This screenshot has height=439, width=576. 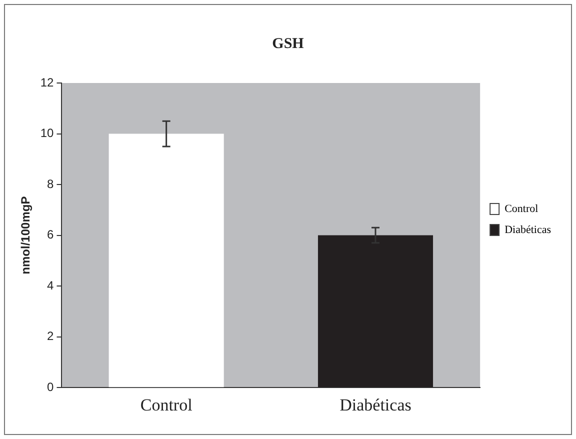 What do you see at coordinates (47, 133) in the screenshot?
I see `y-tick-label: 10` at bounding box center [47, 133].